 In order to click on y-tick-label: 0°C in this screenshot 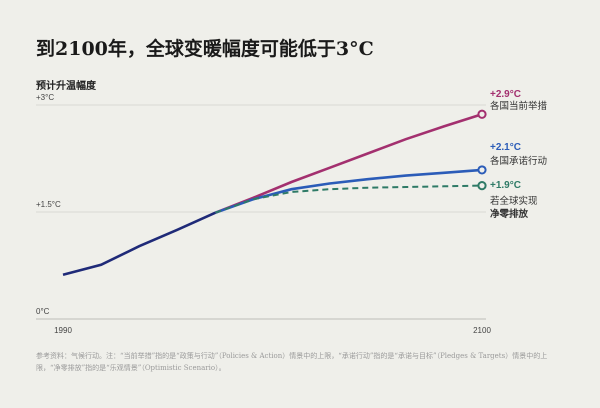, I will do `click(43, 311)`.